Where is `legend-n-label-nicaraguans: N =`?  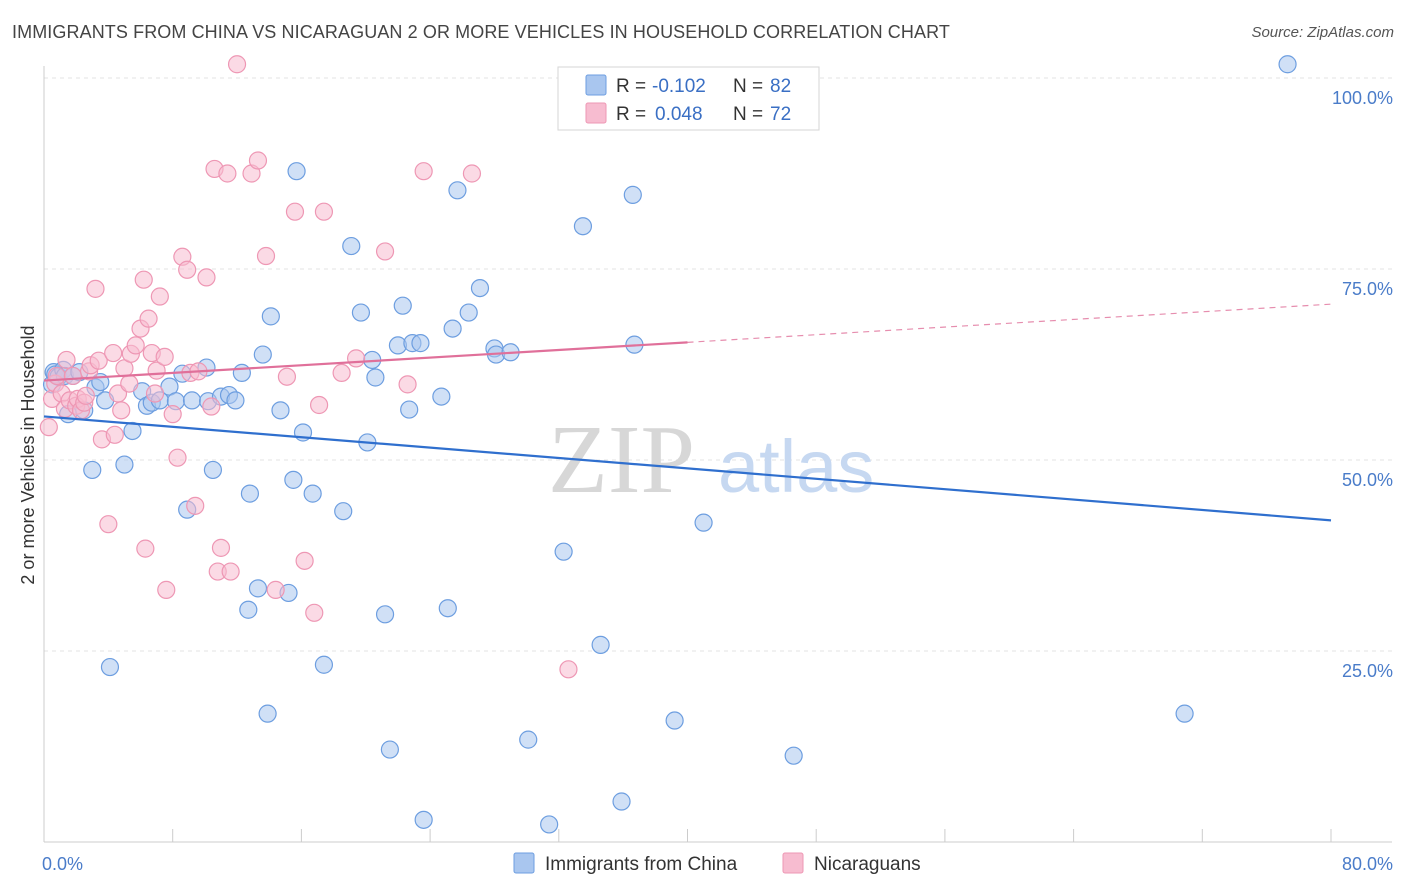 legend-n-label-nicaraguans: N = is located at coordinates (748, 114).